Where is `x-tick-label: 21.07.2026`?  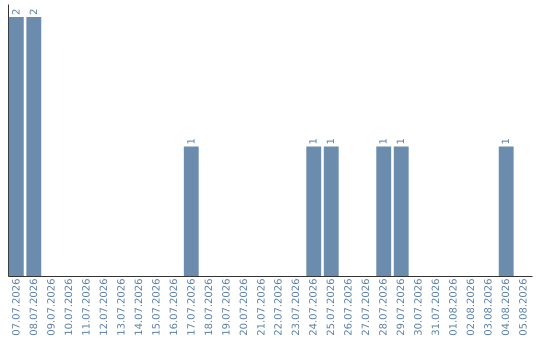 x-tick-label: 21.07.2026 is located at coordinates (262, 307).